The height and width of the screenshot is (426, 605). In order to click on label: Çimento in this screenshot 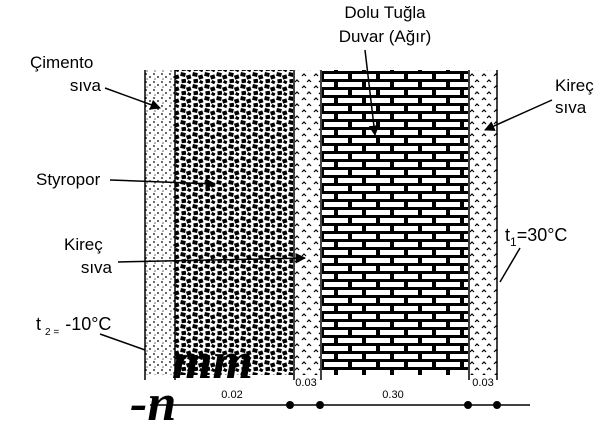, I will do `click(61, 62)`.